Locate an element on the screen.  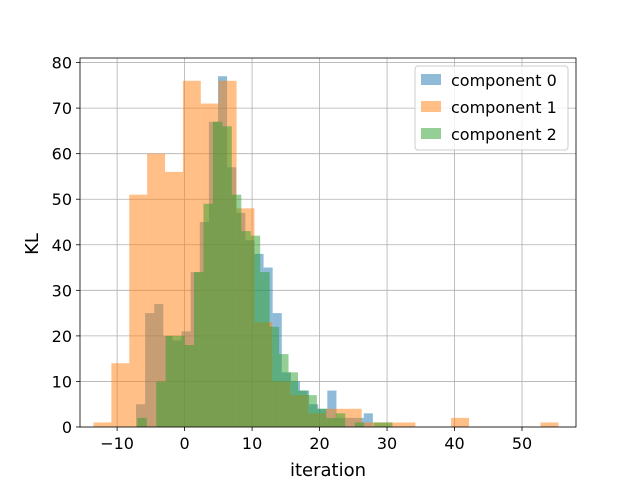
y-tick-label: 80 is located at coordinates (62, 63).